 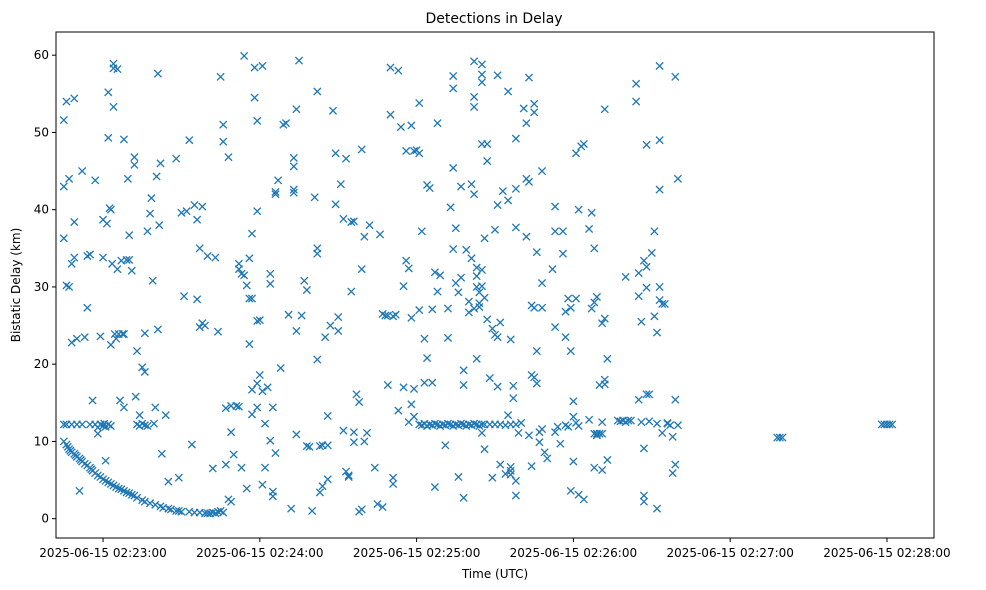 I want to click on x-tick-label-5: 2025-06-15 02:28:00, so click(x=886, y=553).